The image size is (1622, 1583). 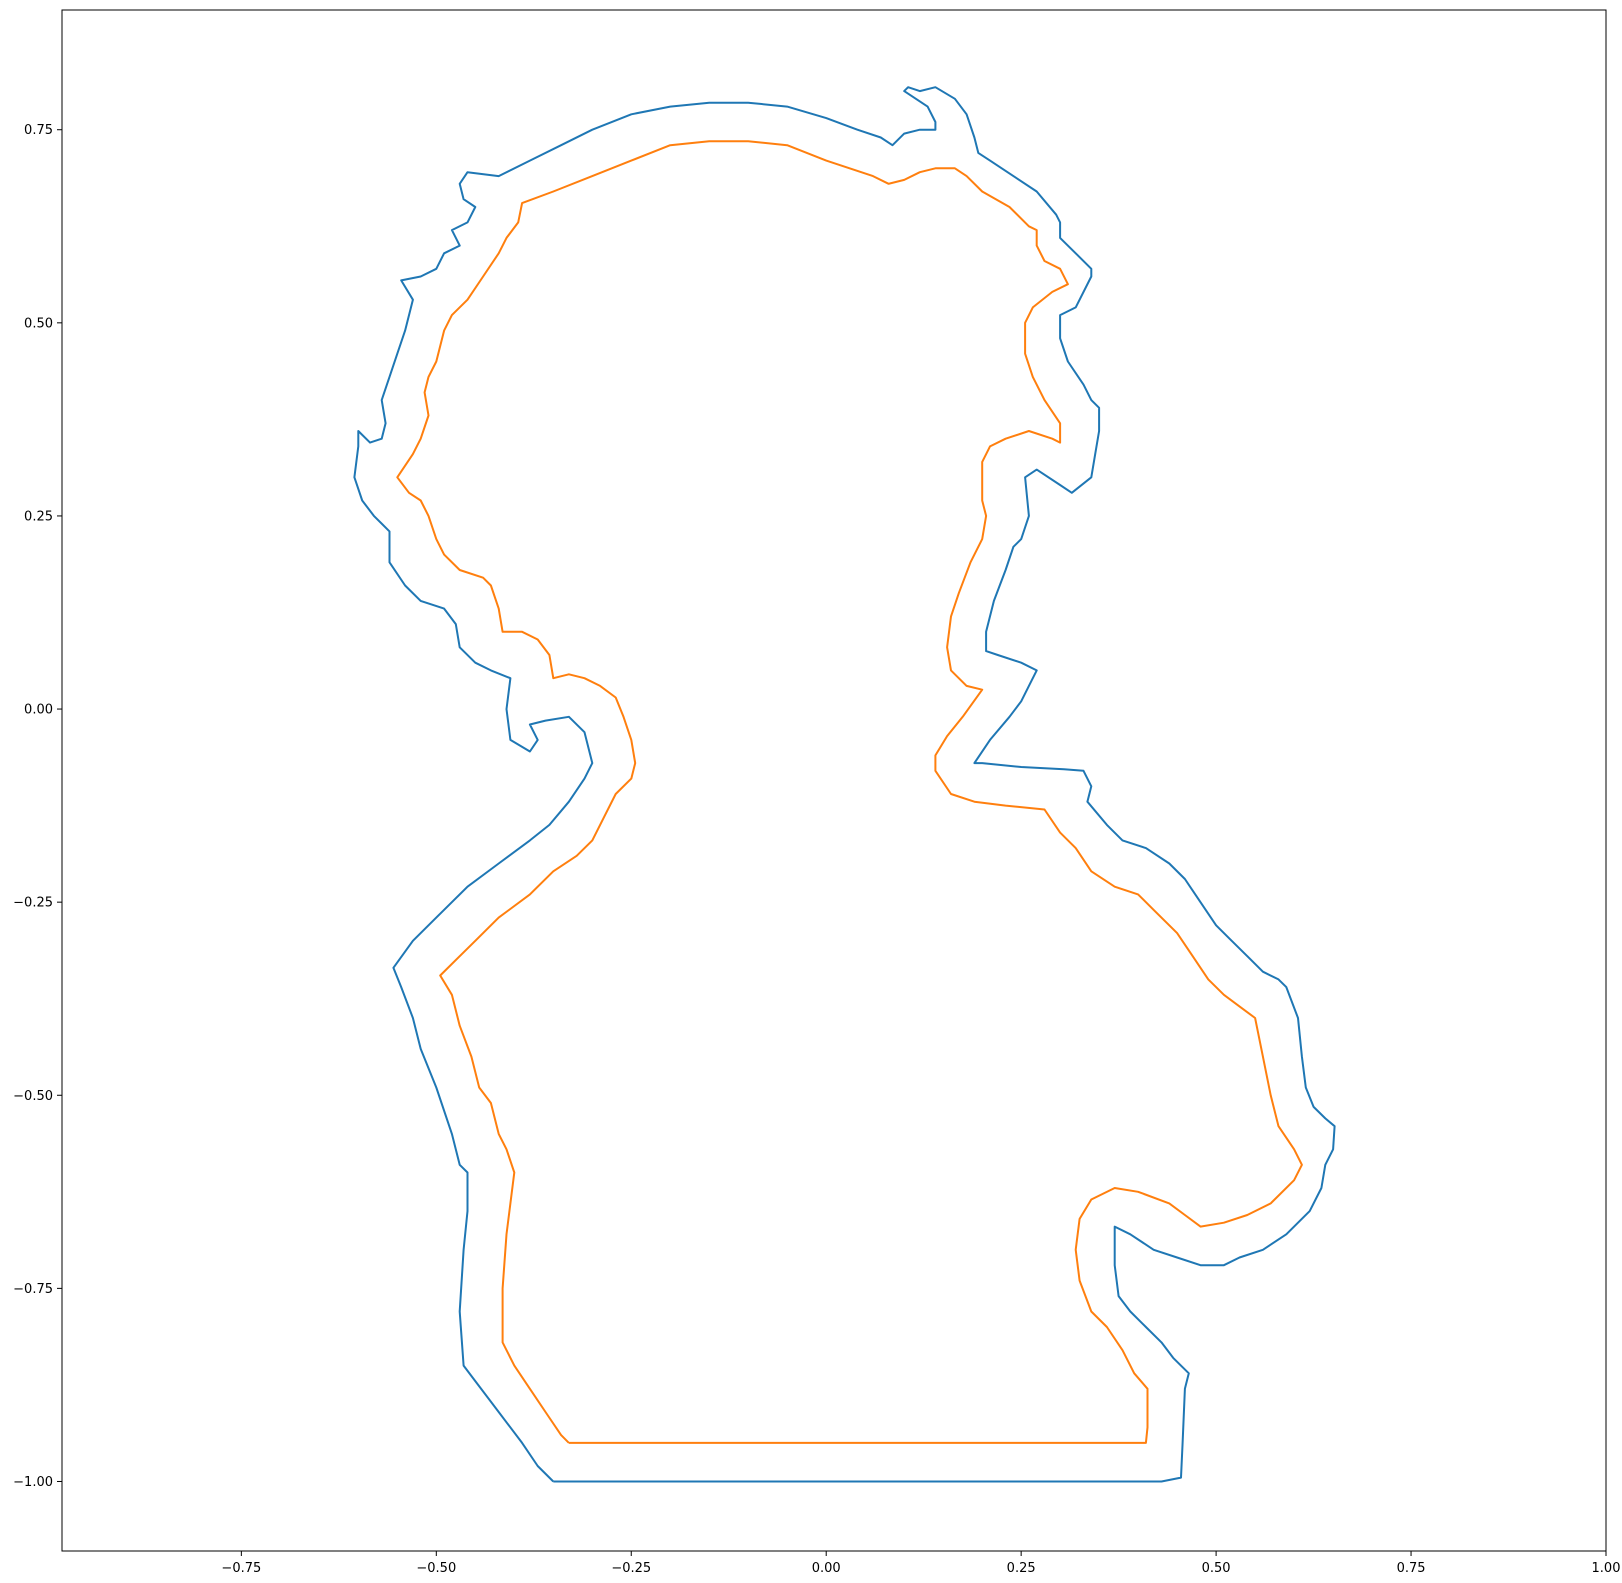 What do you see at coordinates (38, 710) in the screenshot?
I see `y-tick-label: 0.00` at bounding box center [38, 710].